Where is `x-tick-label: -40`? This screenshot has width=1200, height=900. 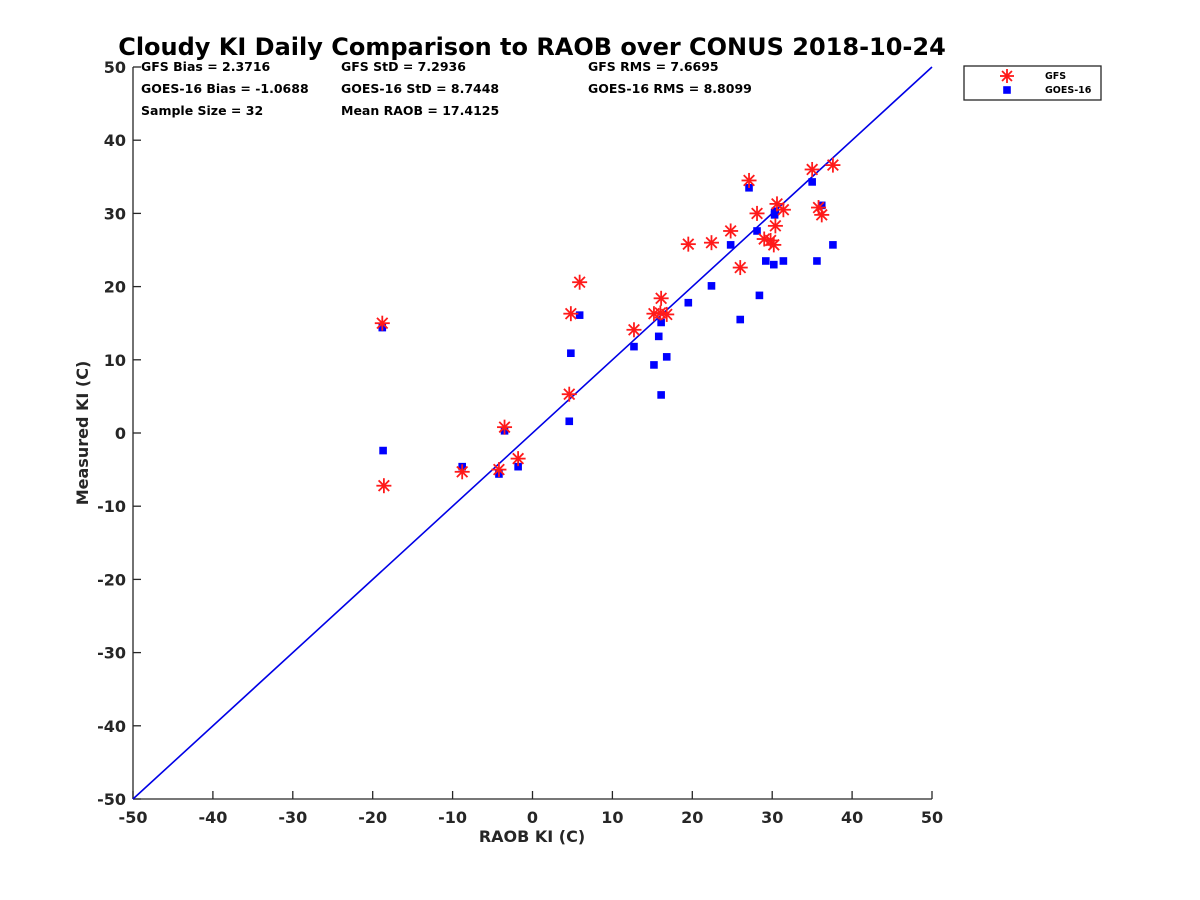 x-tick-label: -40 is located at coordinates (212, 817).